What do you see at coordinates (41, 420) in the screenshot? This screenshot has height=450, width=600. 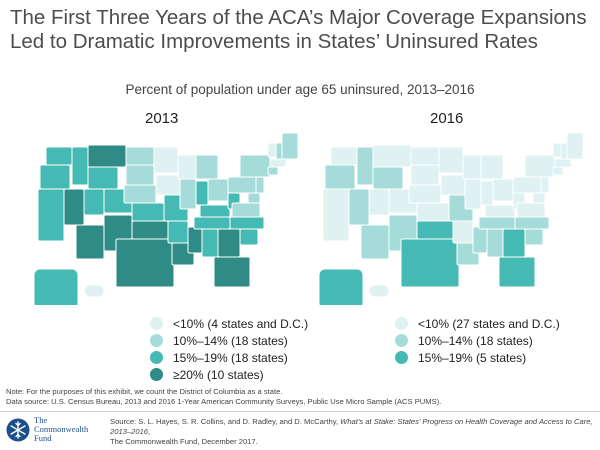 I see `brand-line: The` at bounding box center [41, 420].